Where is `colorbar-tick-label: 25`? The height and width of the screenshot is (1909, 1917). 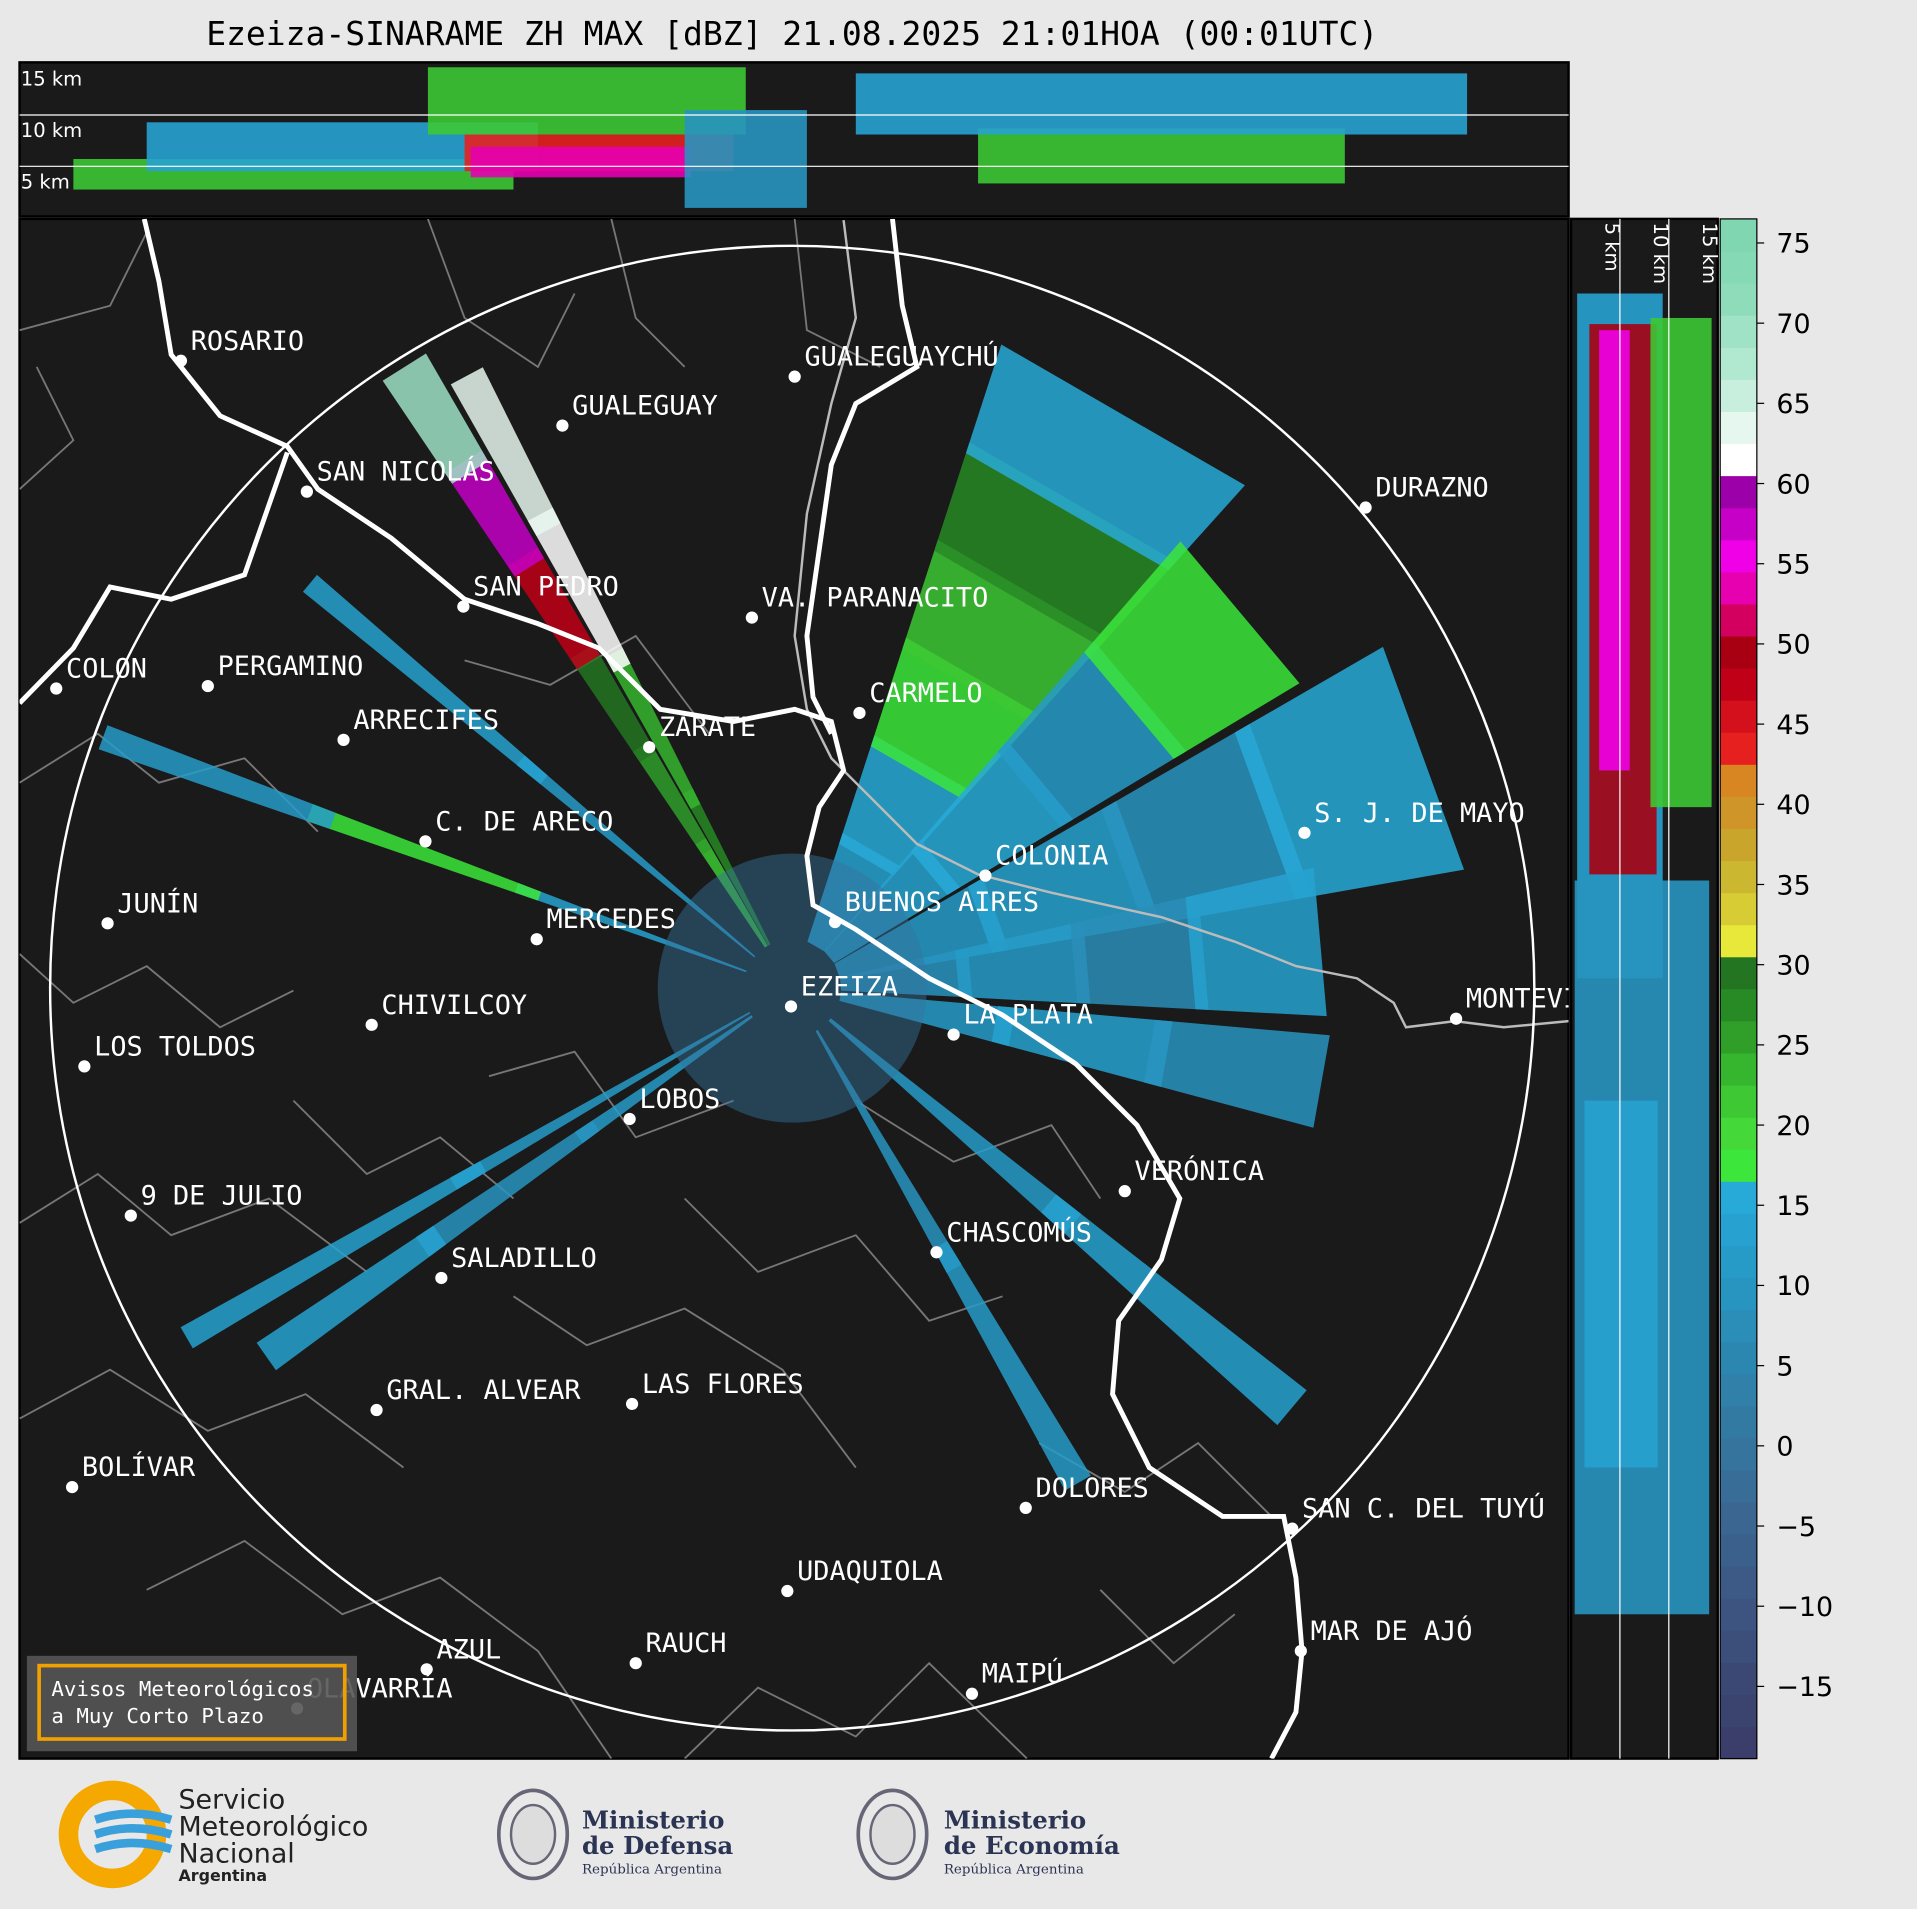
colorbar-tick-label: 25 is located at coordinates (1793, 1046).